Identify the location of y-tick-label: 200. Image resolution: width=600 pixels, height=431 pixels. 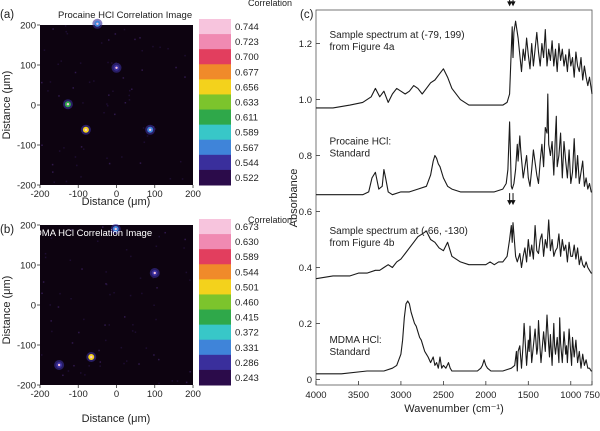
(28, 26).